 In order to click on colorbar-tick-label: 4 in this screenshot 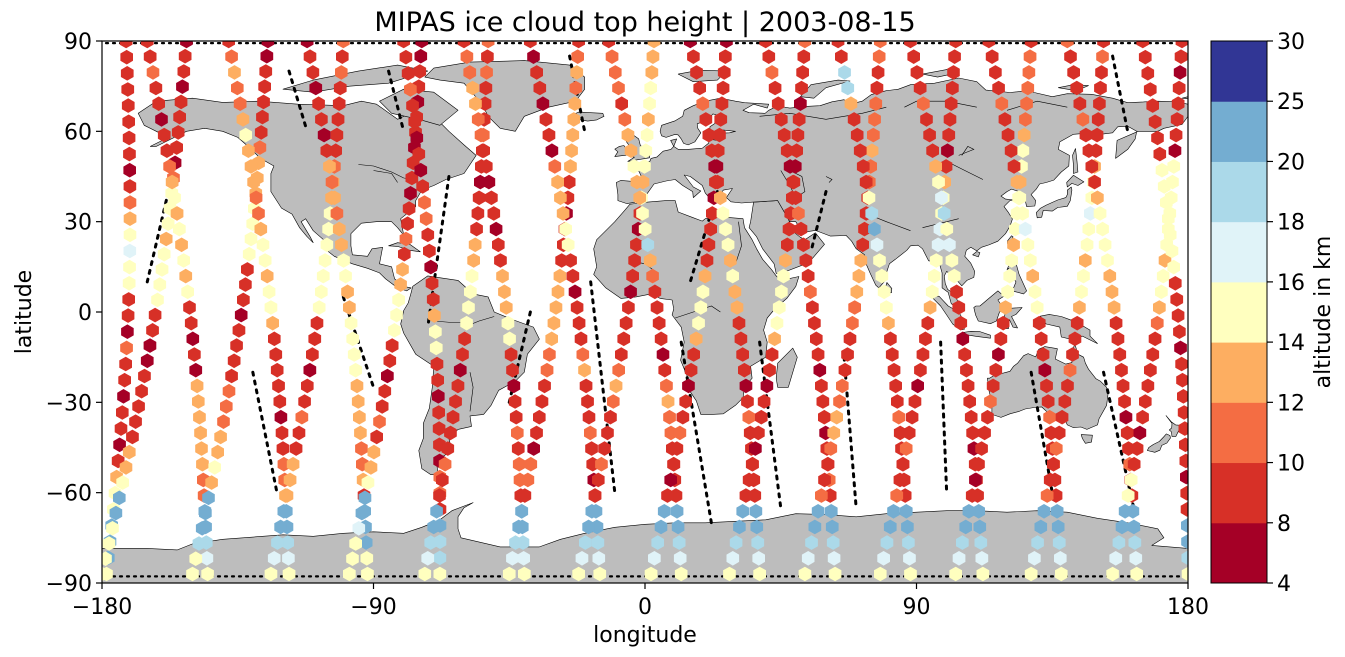, I will do `click(1284, 584)`.